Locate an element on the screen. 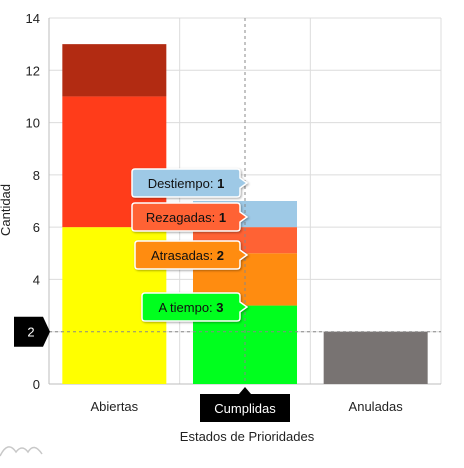 The width and height of the screenshot is (464, 468). tooltip-label: Atrasadas: 2 is located at coordinates (187, 255).